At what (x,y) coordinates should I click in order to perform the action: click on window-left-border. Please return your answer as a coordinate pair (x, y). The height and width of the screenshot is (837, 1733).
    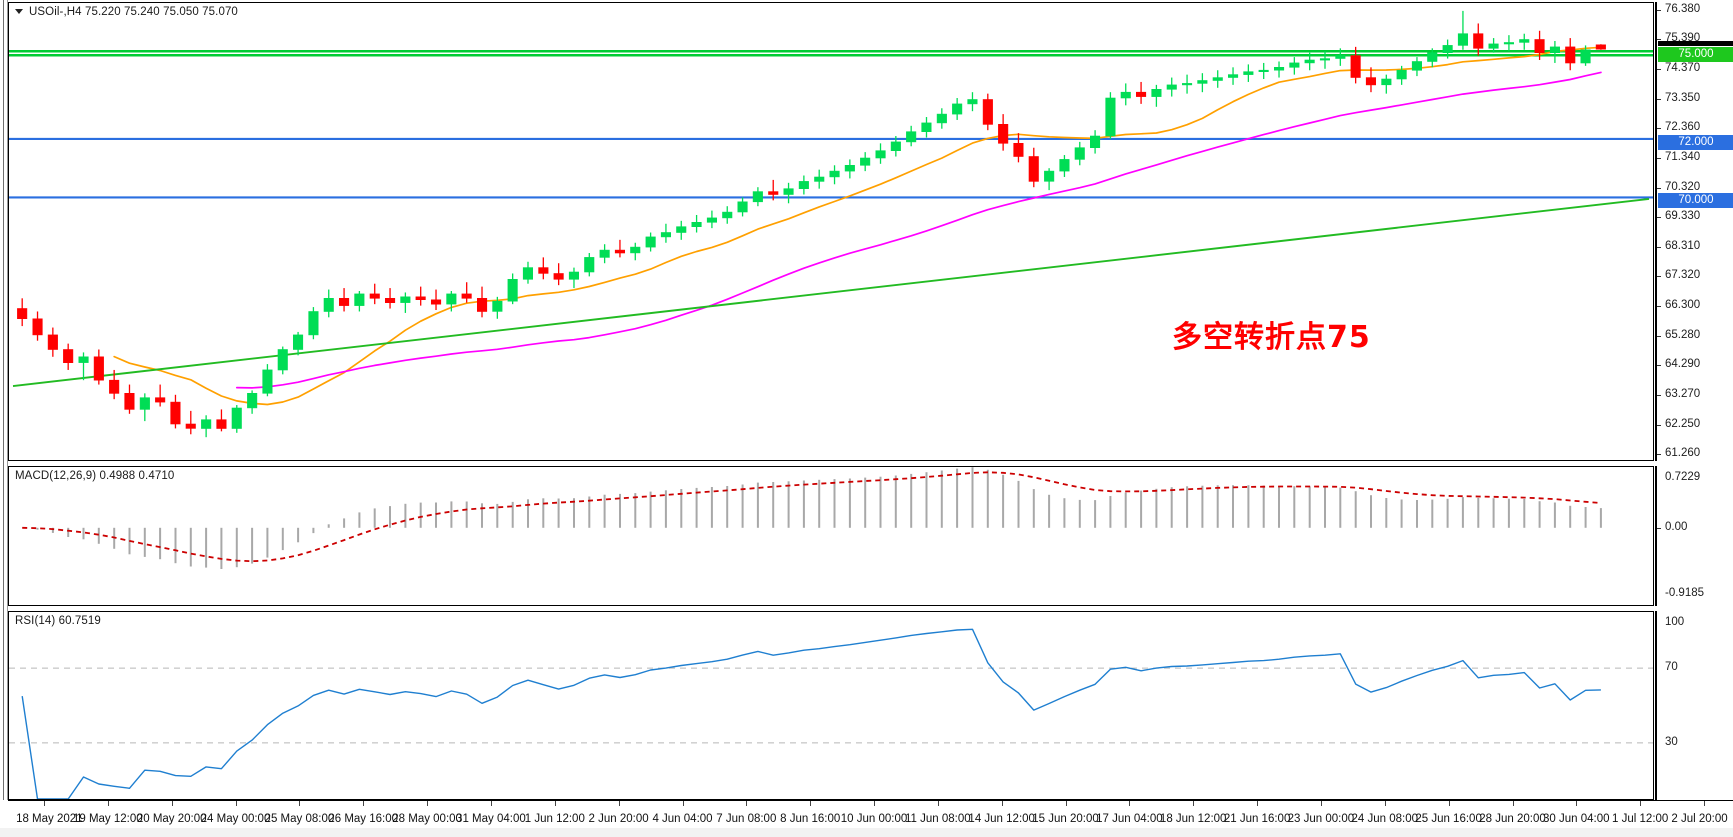
    Looking at the image, I should click on (4, 400).